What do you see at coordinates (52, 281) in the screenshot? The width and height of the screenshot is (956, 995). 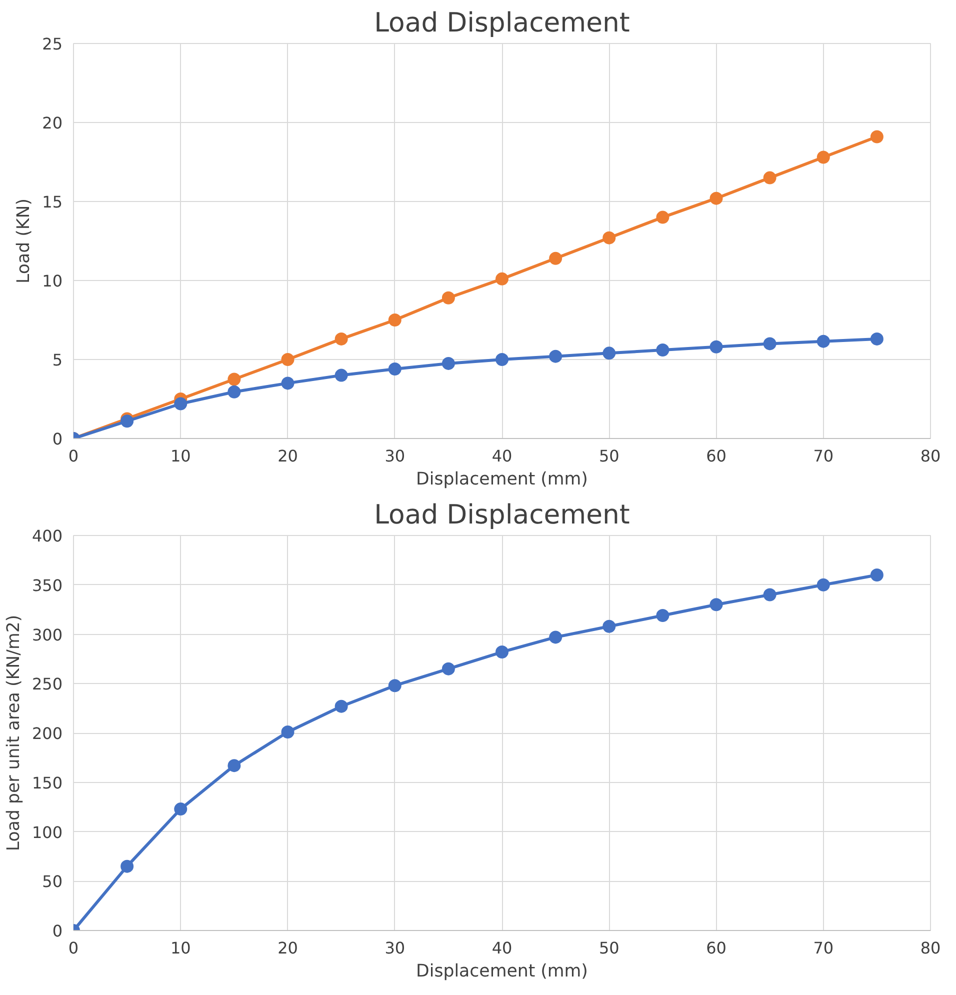 I see `y-tick-label: 10` at bounding box center [52, 281].